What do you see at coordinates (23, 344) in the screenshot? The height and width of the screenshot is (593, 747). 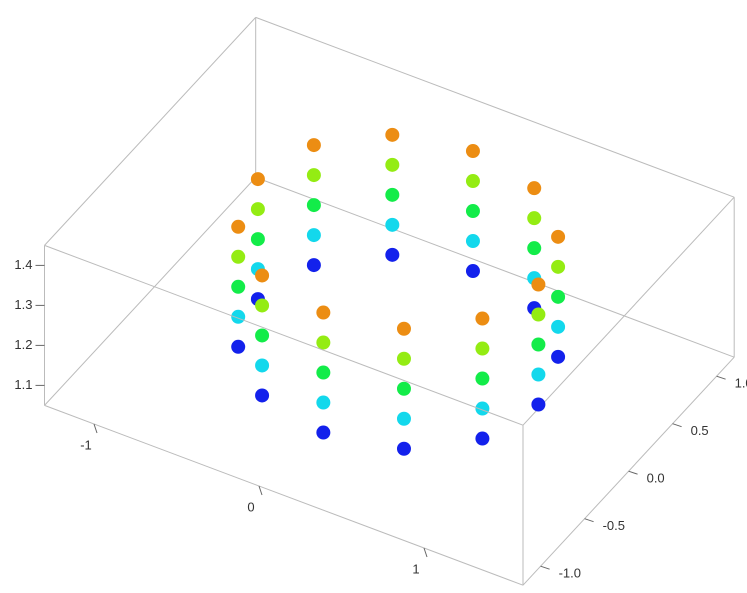 I see `z-tick-label: 1.2` at bounding box center [23, 344].